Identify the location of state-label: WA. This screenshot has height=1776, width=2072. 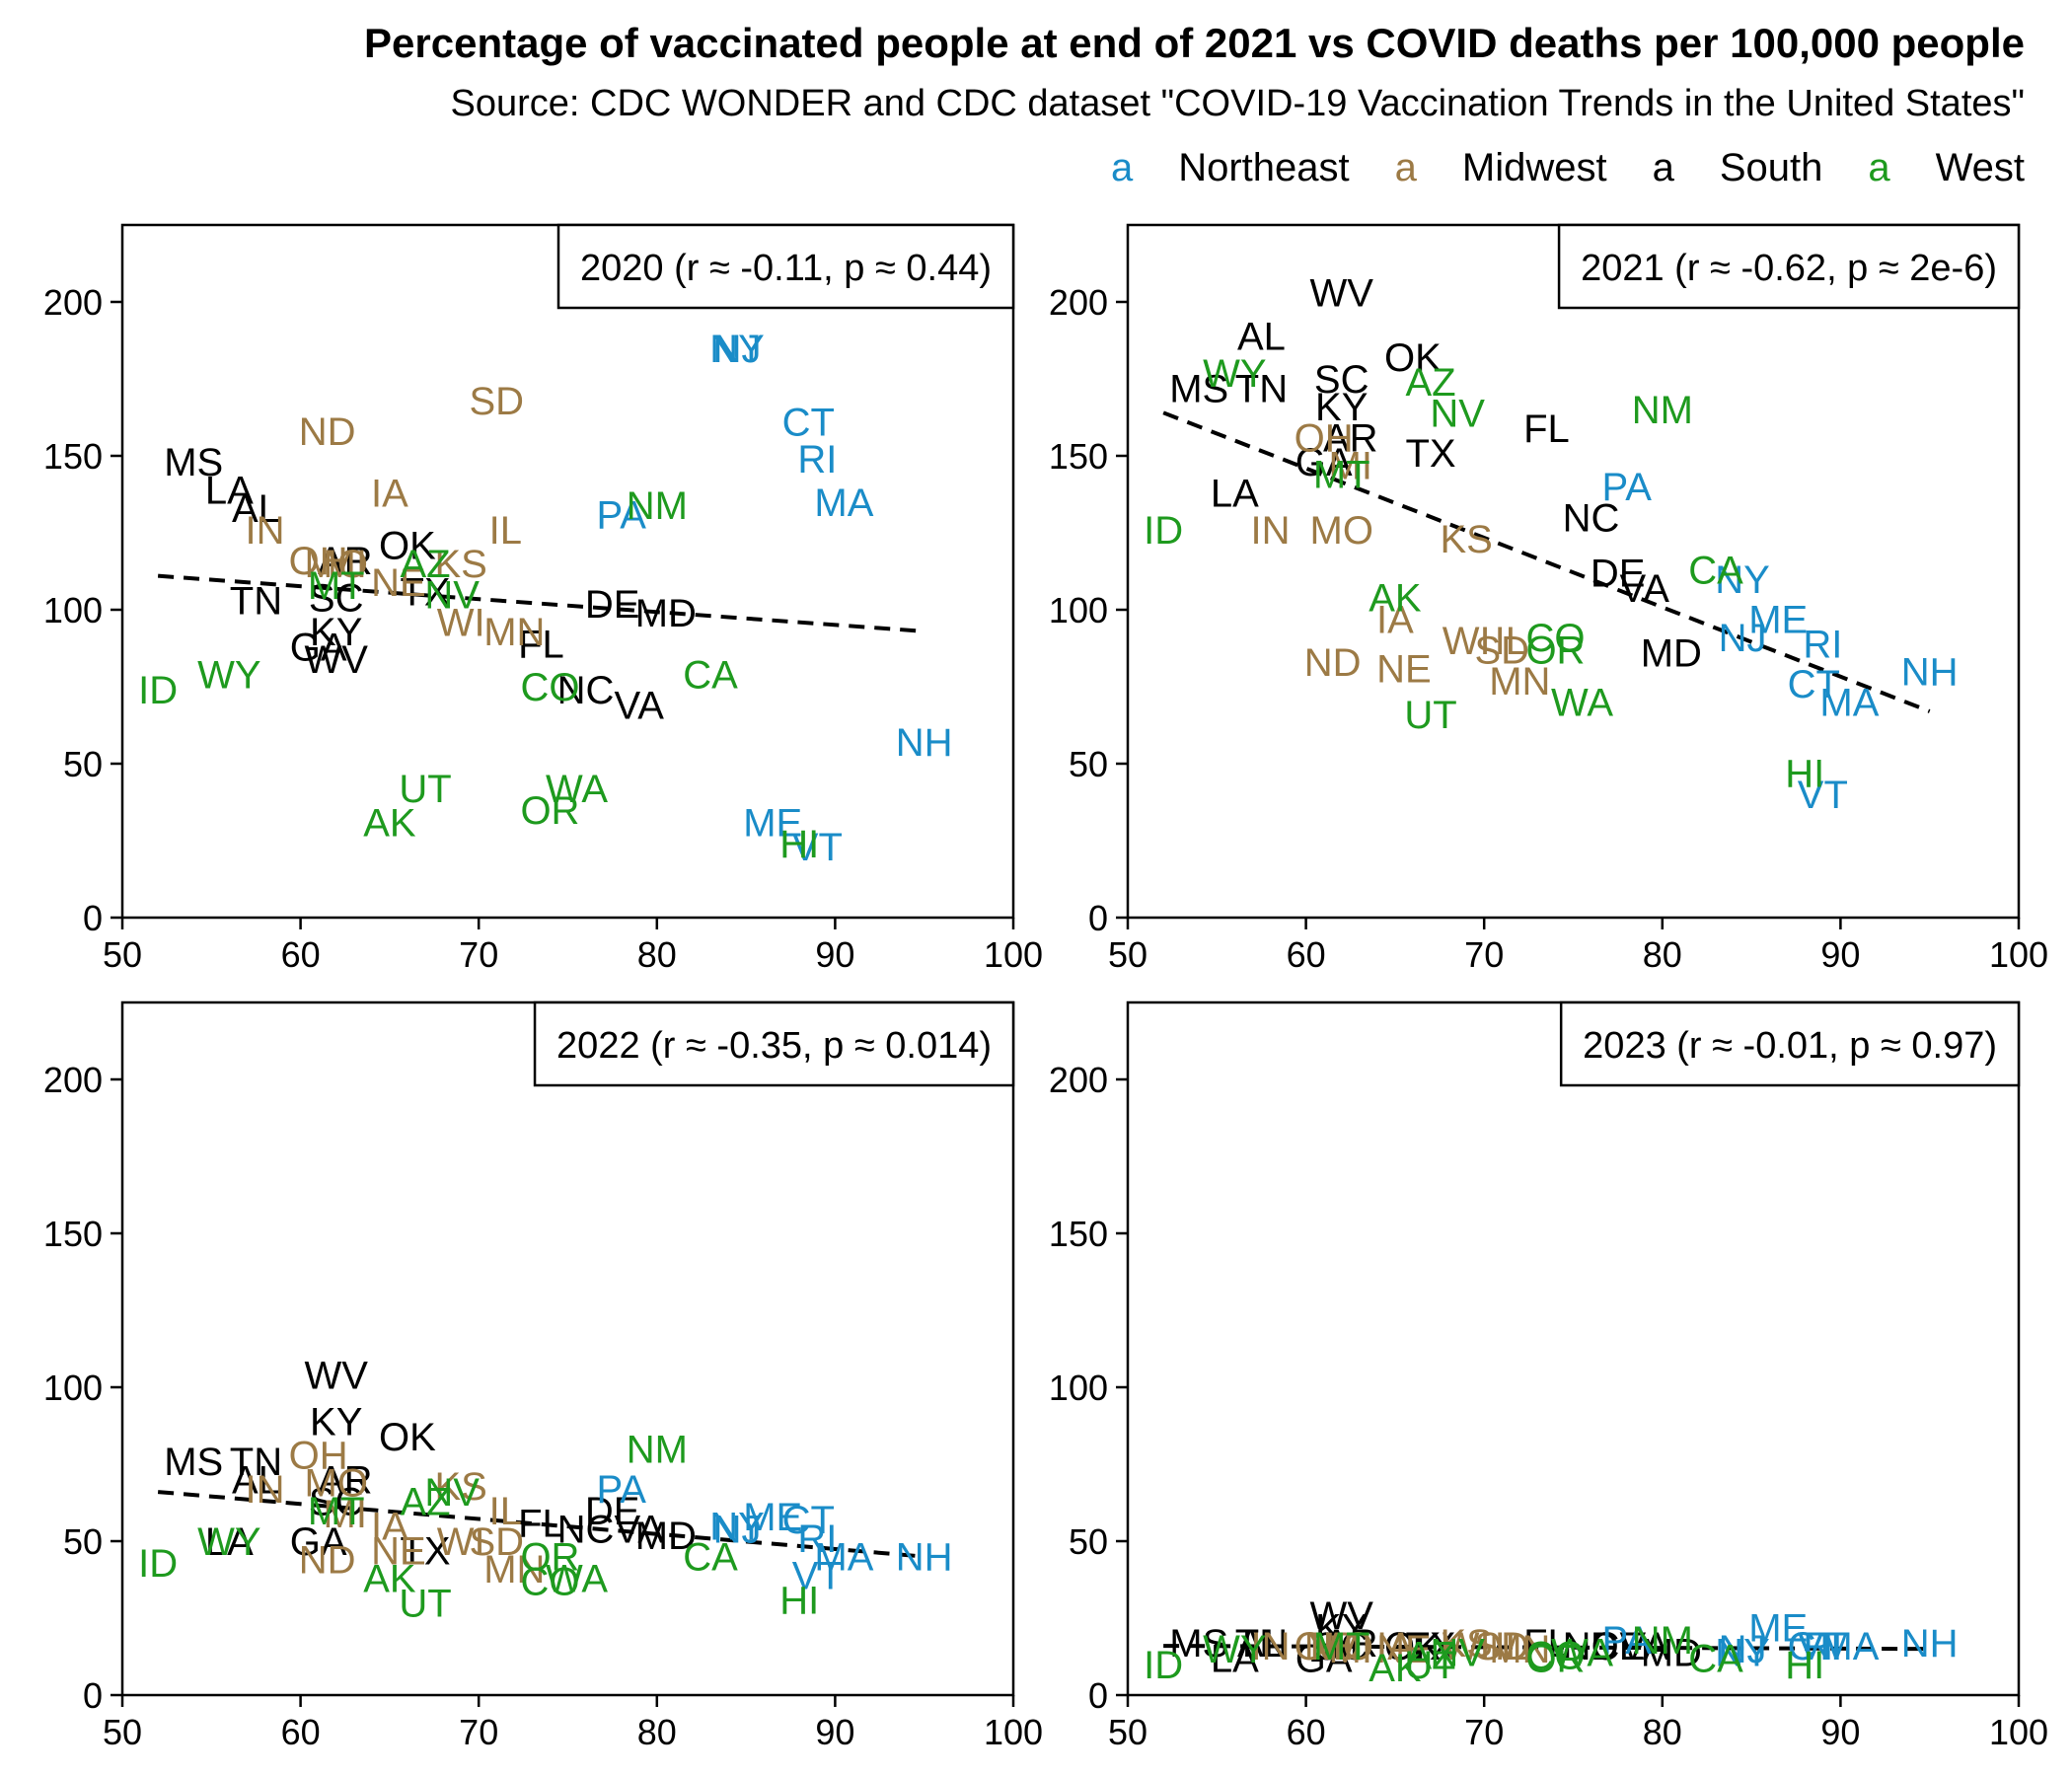
(577, 790).